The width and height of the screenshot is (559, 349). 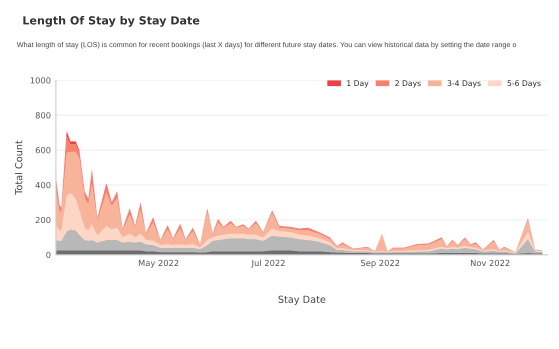 What do you see at coordinates (490, 263) in the screenshot?
I see `x-tick-label: Nov 2022` at bounding box center [490, 263].